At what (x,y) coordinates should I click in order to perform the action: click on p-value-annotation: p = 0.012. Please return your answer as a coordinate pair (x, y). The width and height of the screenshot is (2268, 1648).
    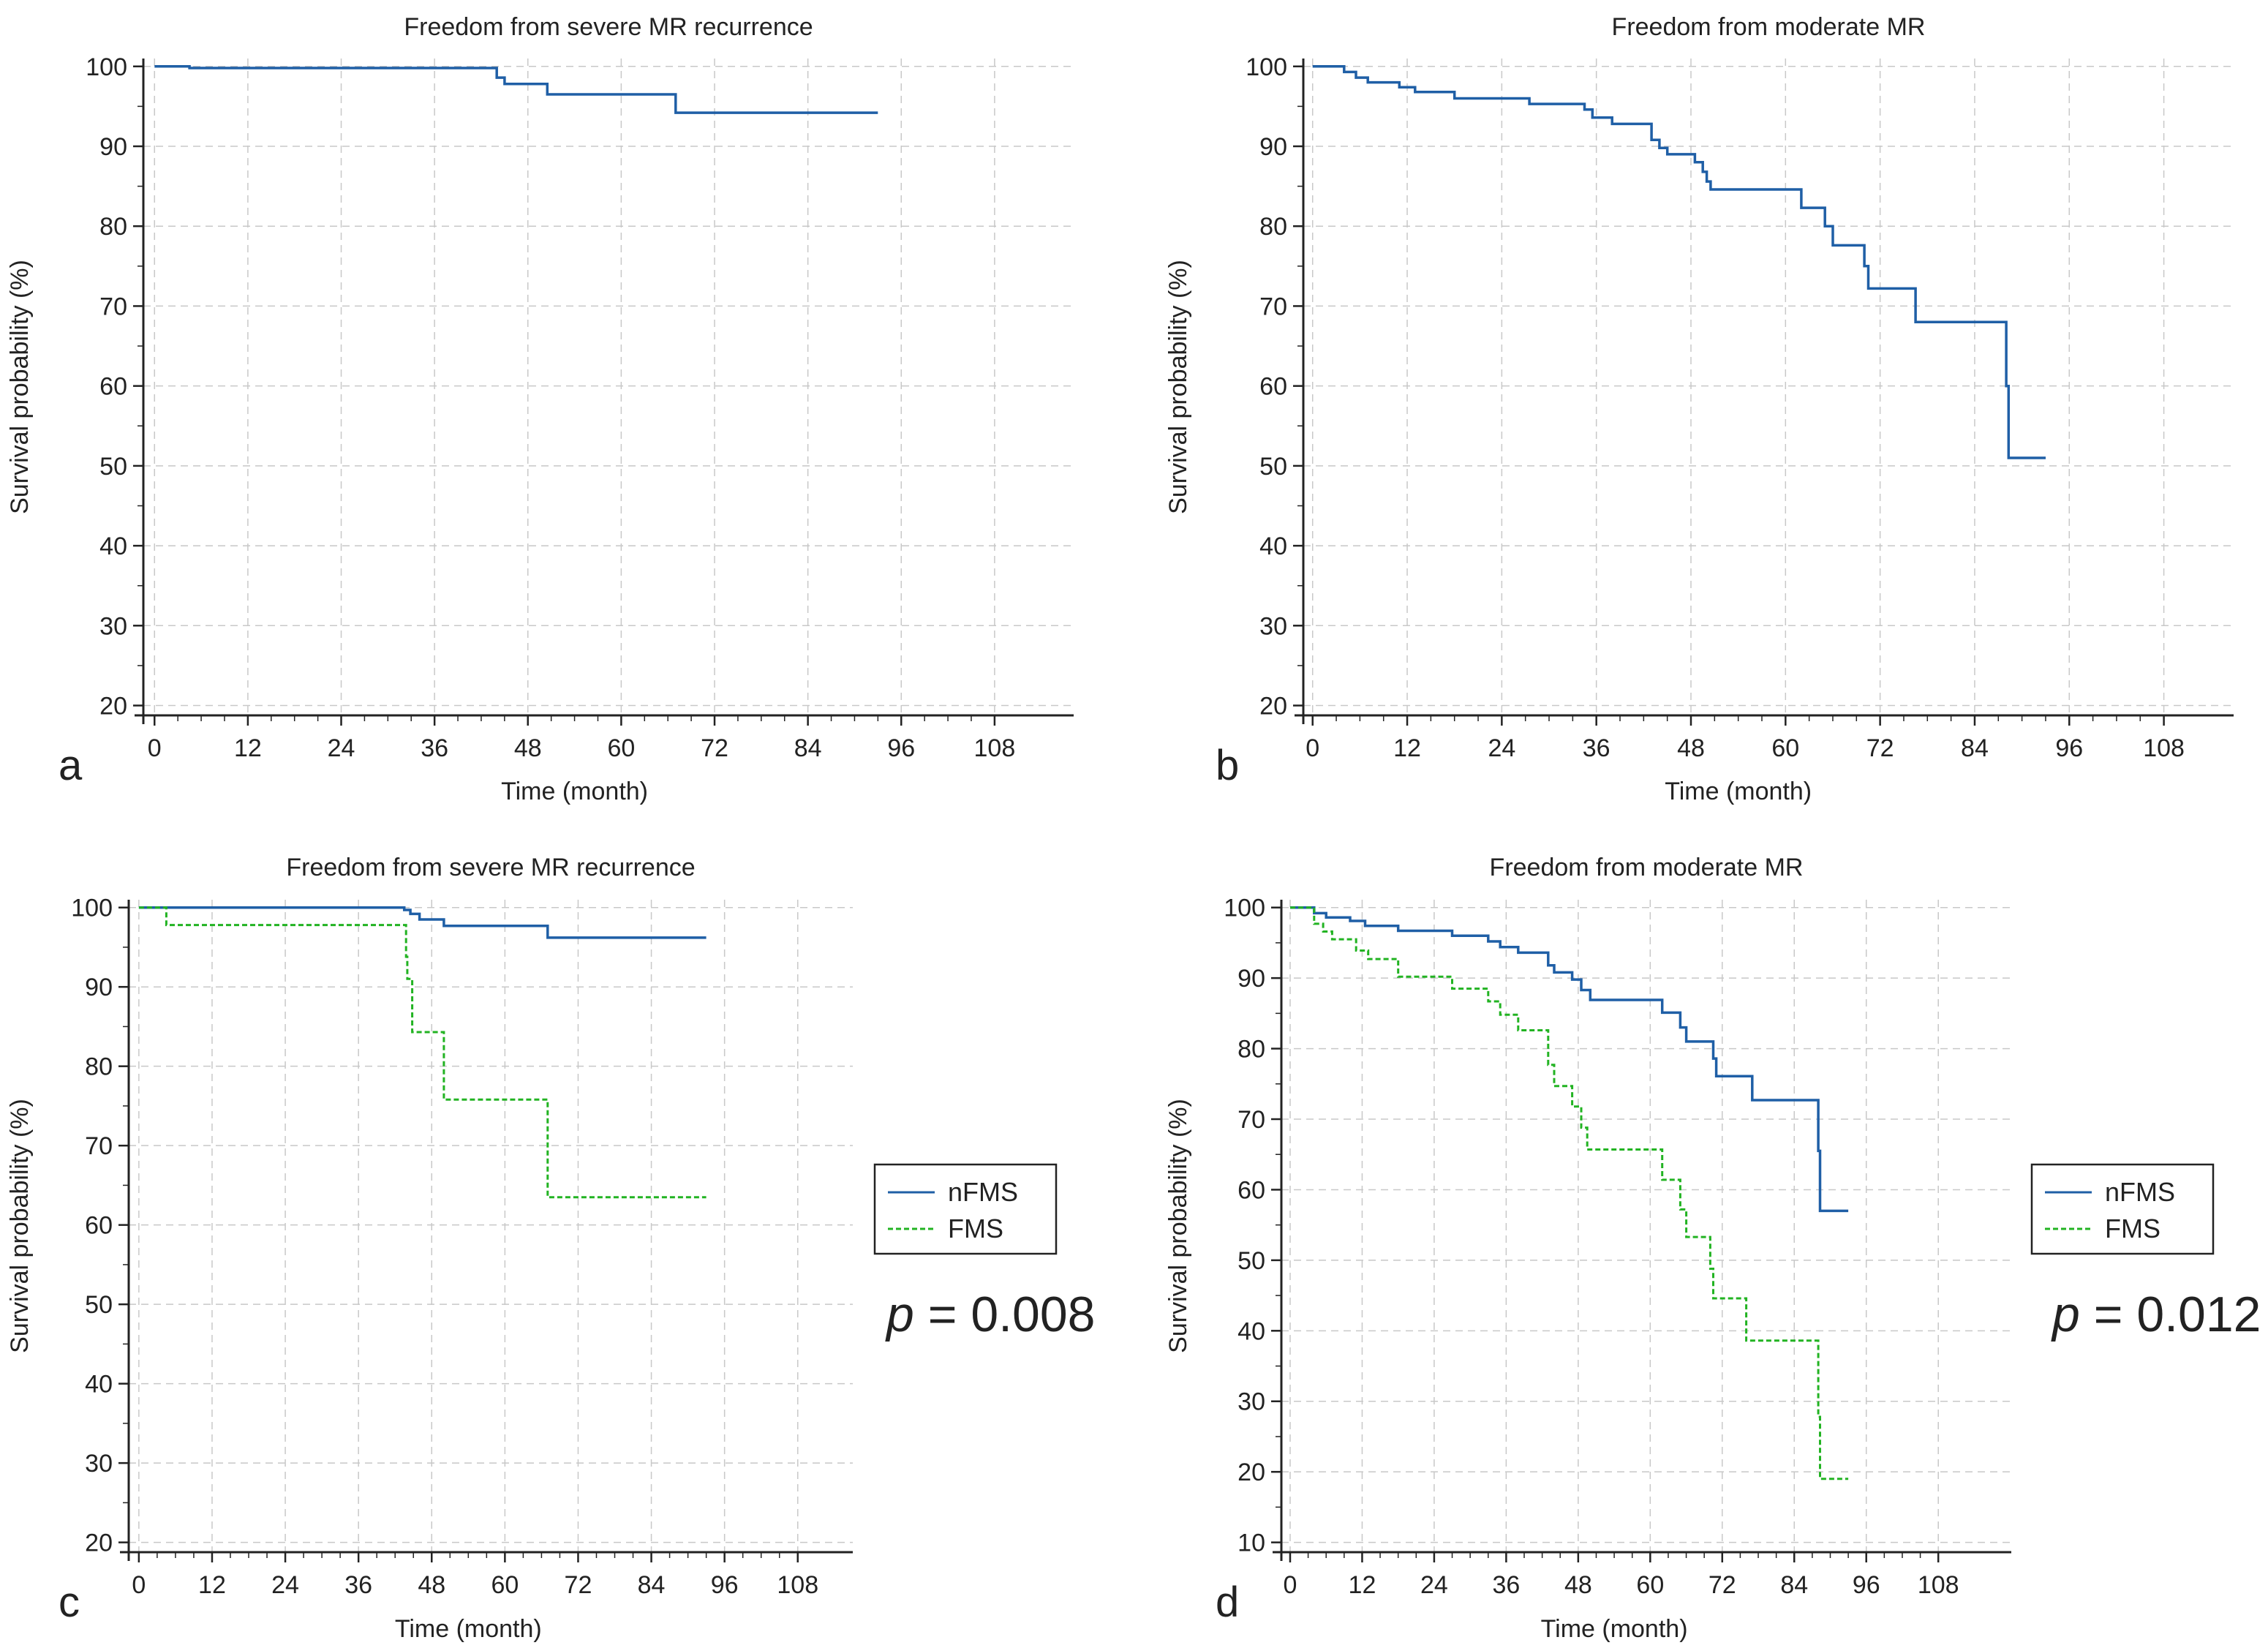
    Looking at the image, I should click on (2156, 1314).